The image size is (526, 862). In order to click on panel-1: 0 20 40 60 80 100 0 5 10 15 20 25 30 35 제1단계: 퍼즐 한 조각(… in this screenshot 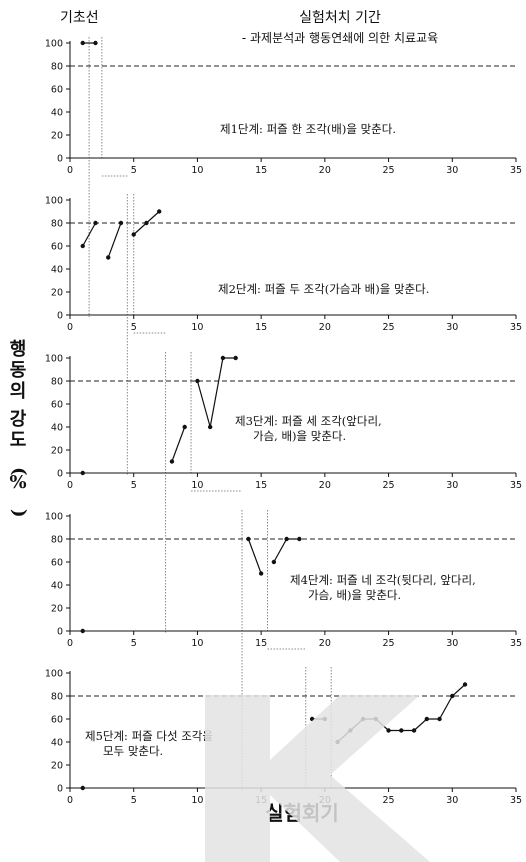, I will do `click(283, 108)`.